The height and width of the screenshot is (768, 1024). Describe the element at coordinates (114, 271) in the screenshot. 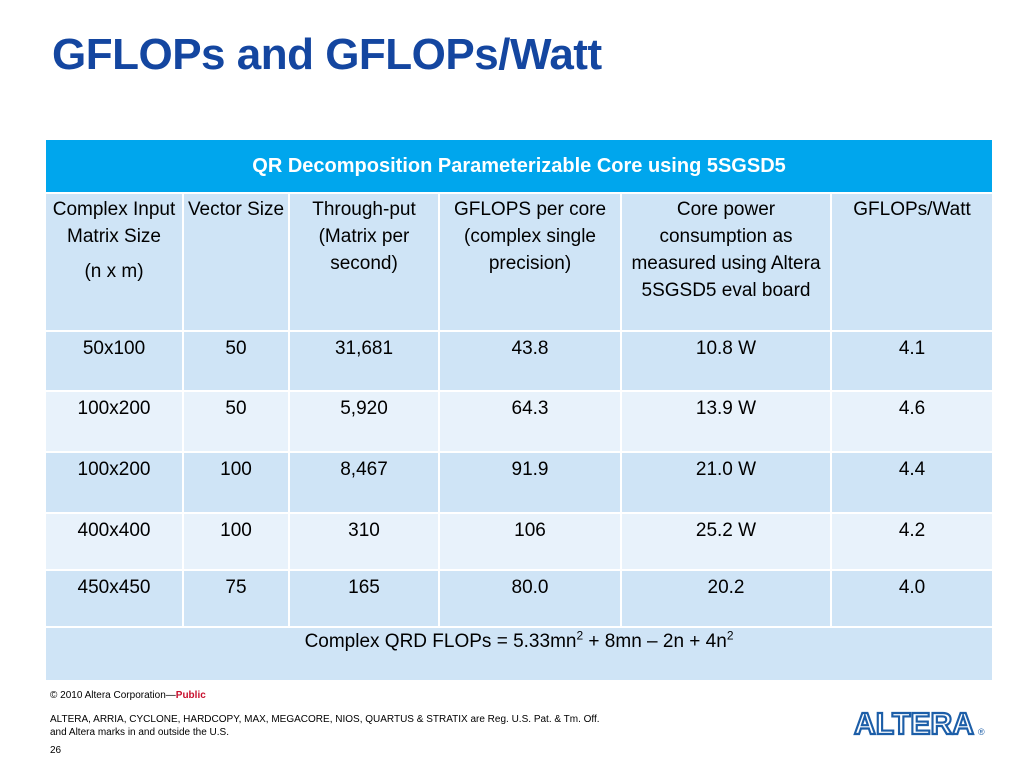

I see `column-header-subnote: (n x m)` at that location.